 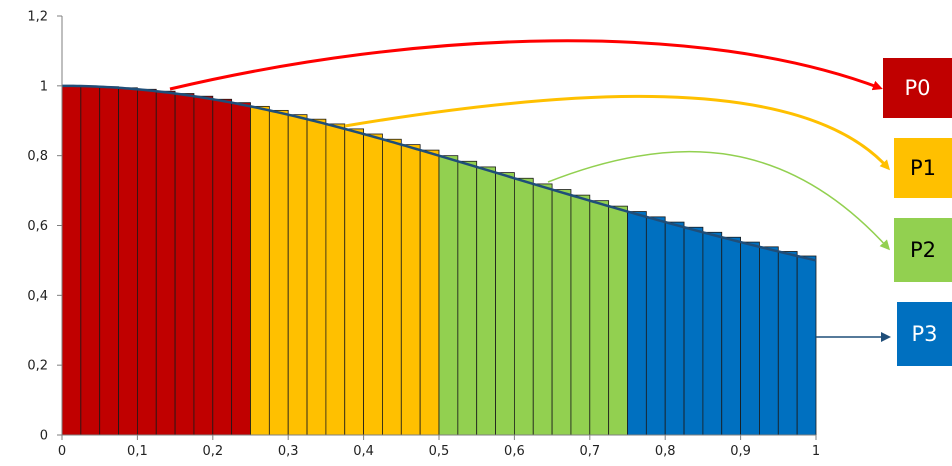 What do you see at coordinates (44, 86) in the screenshot?
I see `y-tick-label-5: 1` at bounding box center [44, 86].